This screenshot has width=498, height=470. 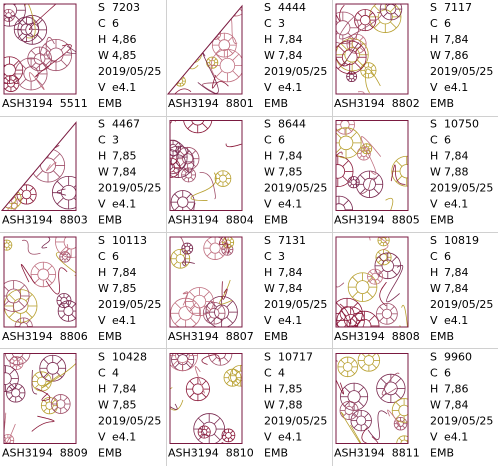 I want to click on stitches-value: 10819, so click(x=461, y=240).